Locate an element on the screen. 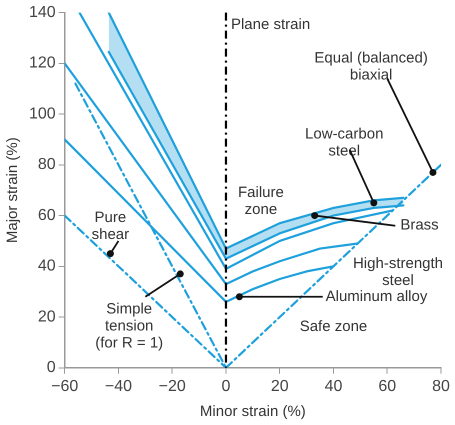 The height and width of the screenshot is (425, 455). annotation: Equal (balanced) biaxial is located at coordinates (371, 66).